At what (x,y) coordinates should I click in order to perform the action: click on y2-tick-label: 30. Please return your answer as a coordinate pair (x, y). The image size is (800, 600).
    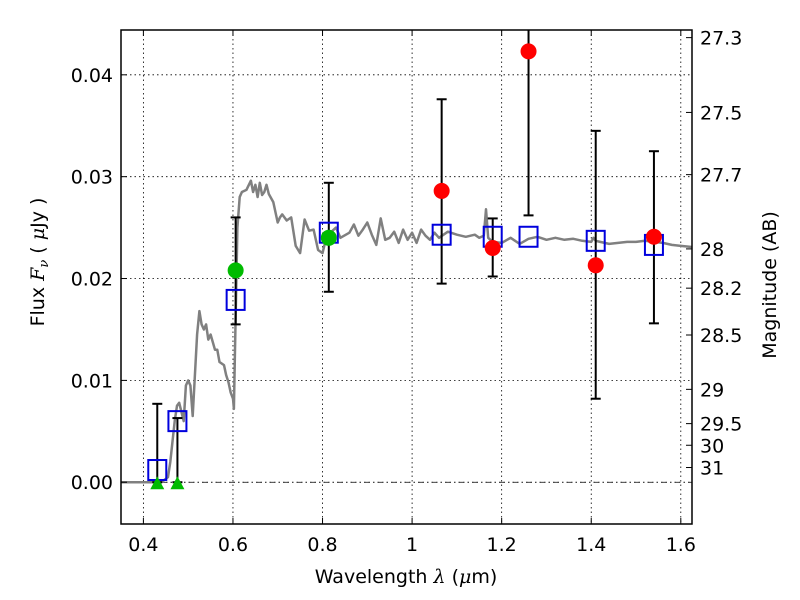
    Looking at the image, I should click on (712, 446).